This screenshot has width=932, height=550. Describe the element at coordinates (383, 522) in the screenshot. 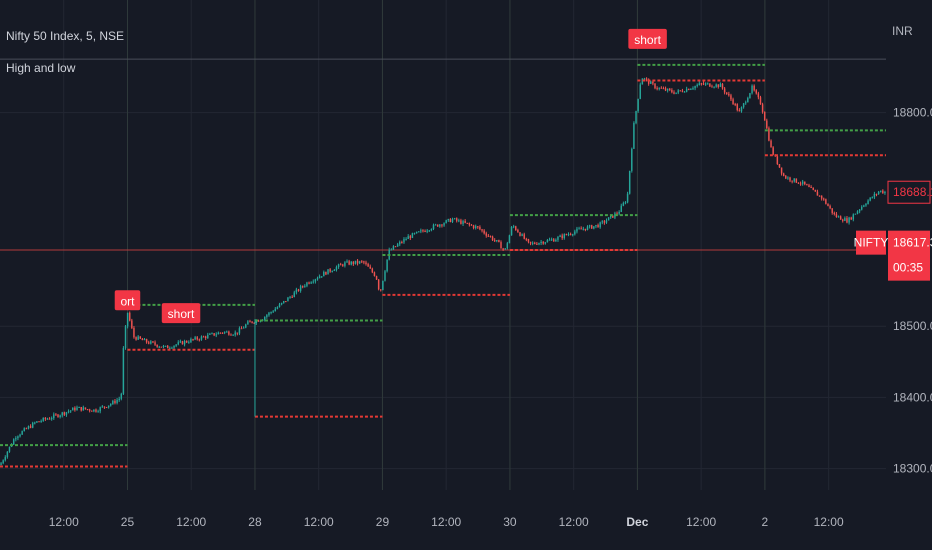

I see `x-tick-label: 29` at that location.